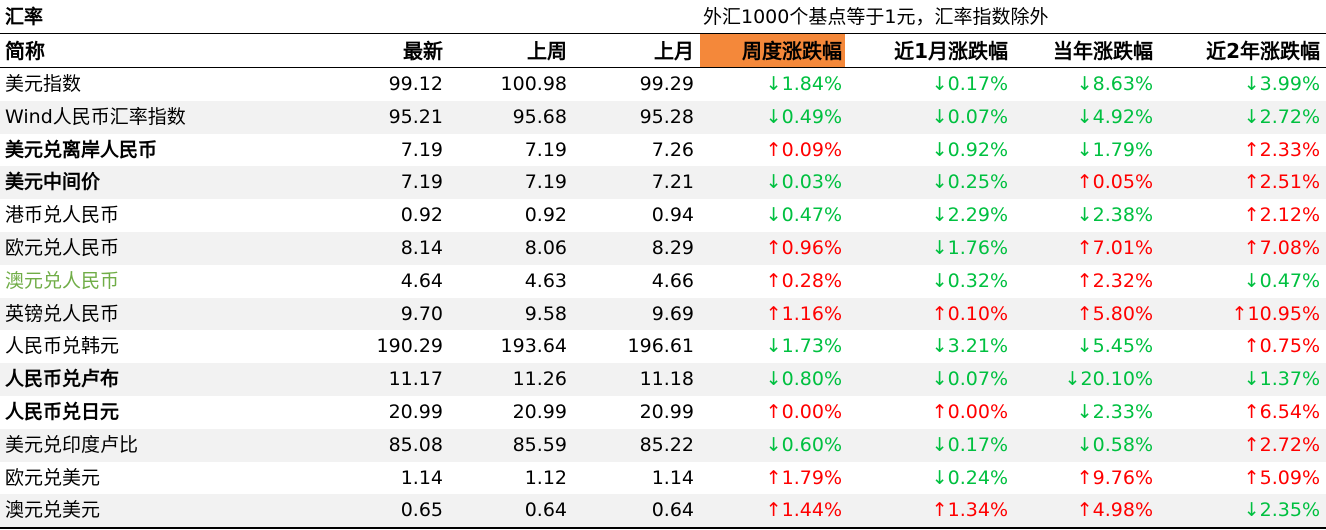 This screenshot has height=530, width=1326. What do you see at coordinates (1114, 84) in the screenshot?
I see `change-cell: ↓8.63%` at bounding box center [1114, 84].